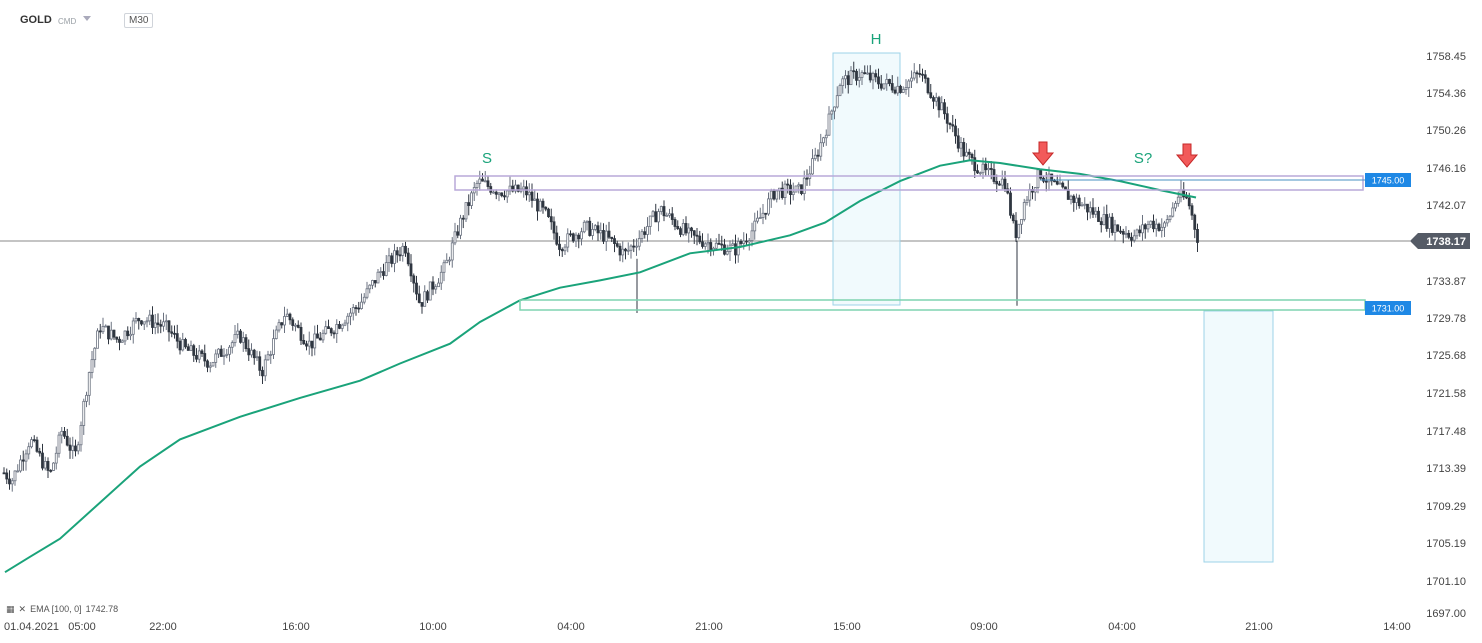  Describe the element at coordinates (1446, 169) in the screenshot. I see `y-tick-label: 1746.16` at that location.